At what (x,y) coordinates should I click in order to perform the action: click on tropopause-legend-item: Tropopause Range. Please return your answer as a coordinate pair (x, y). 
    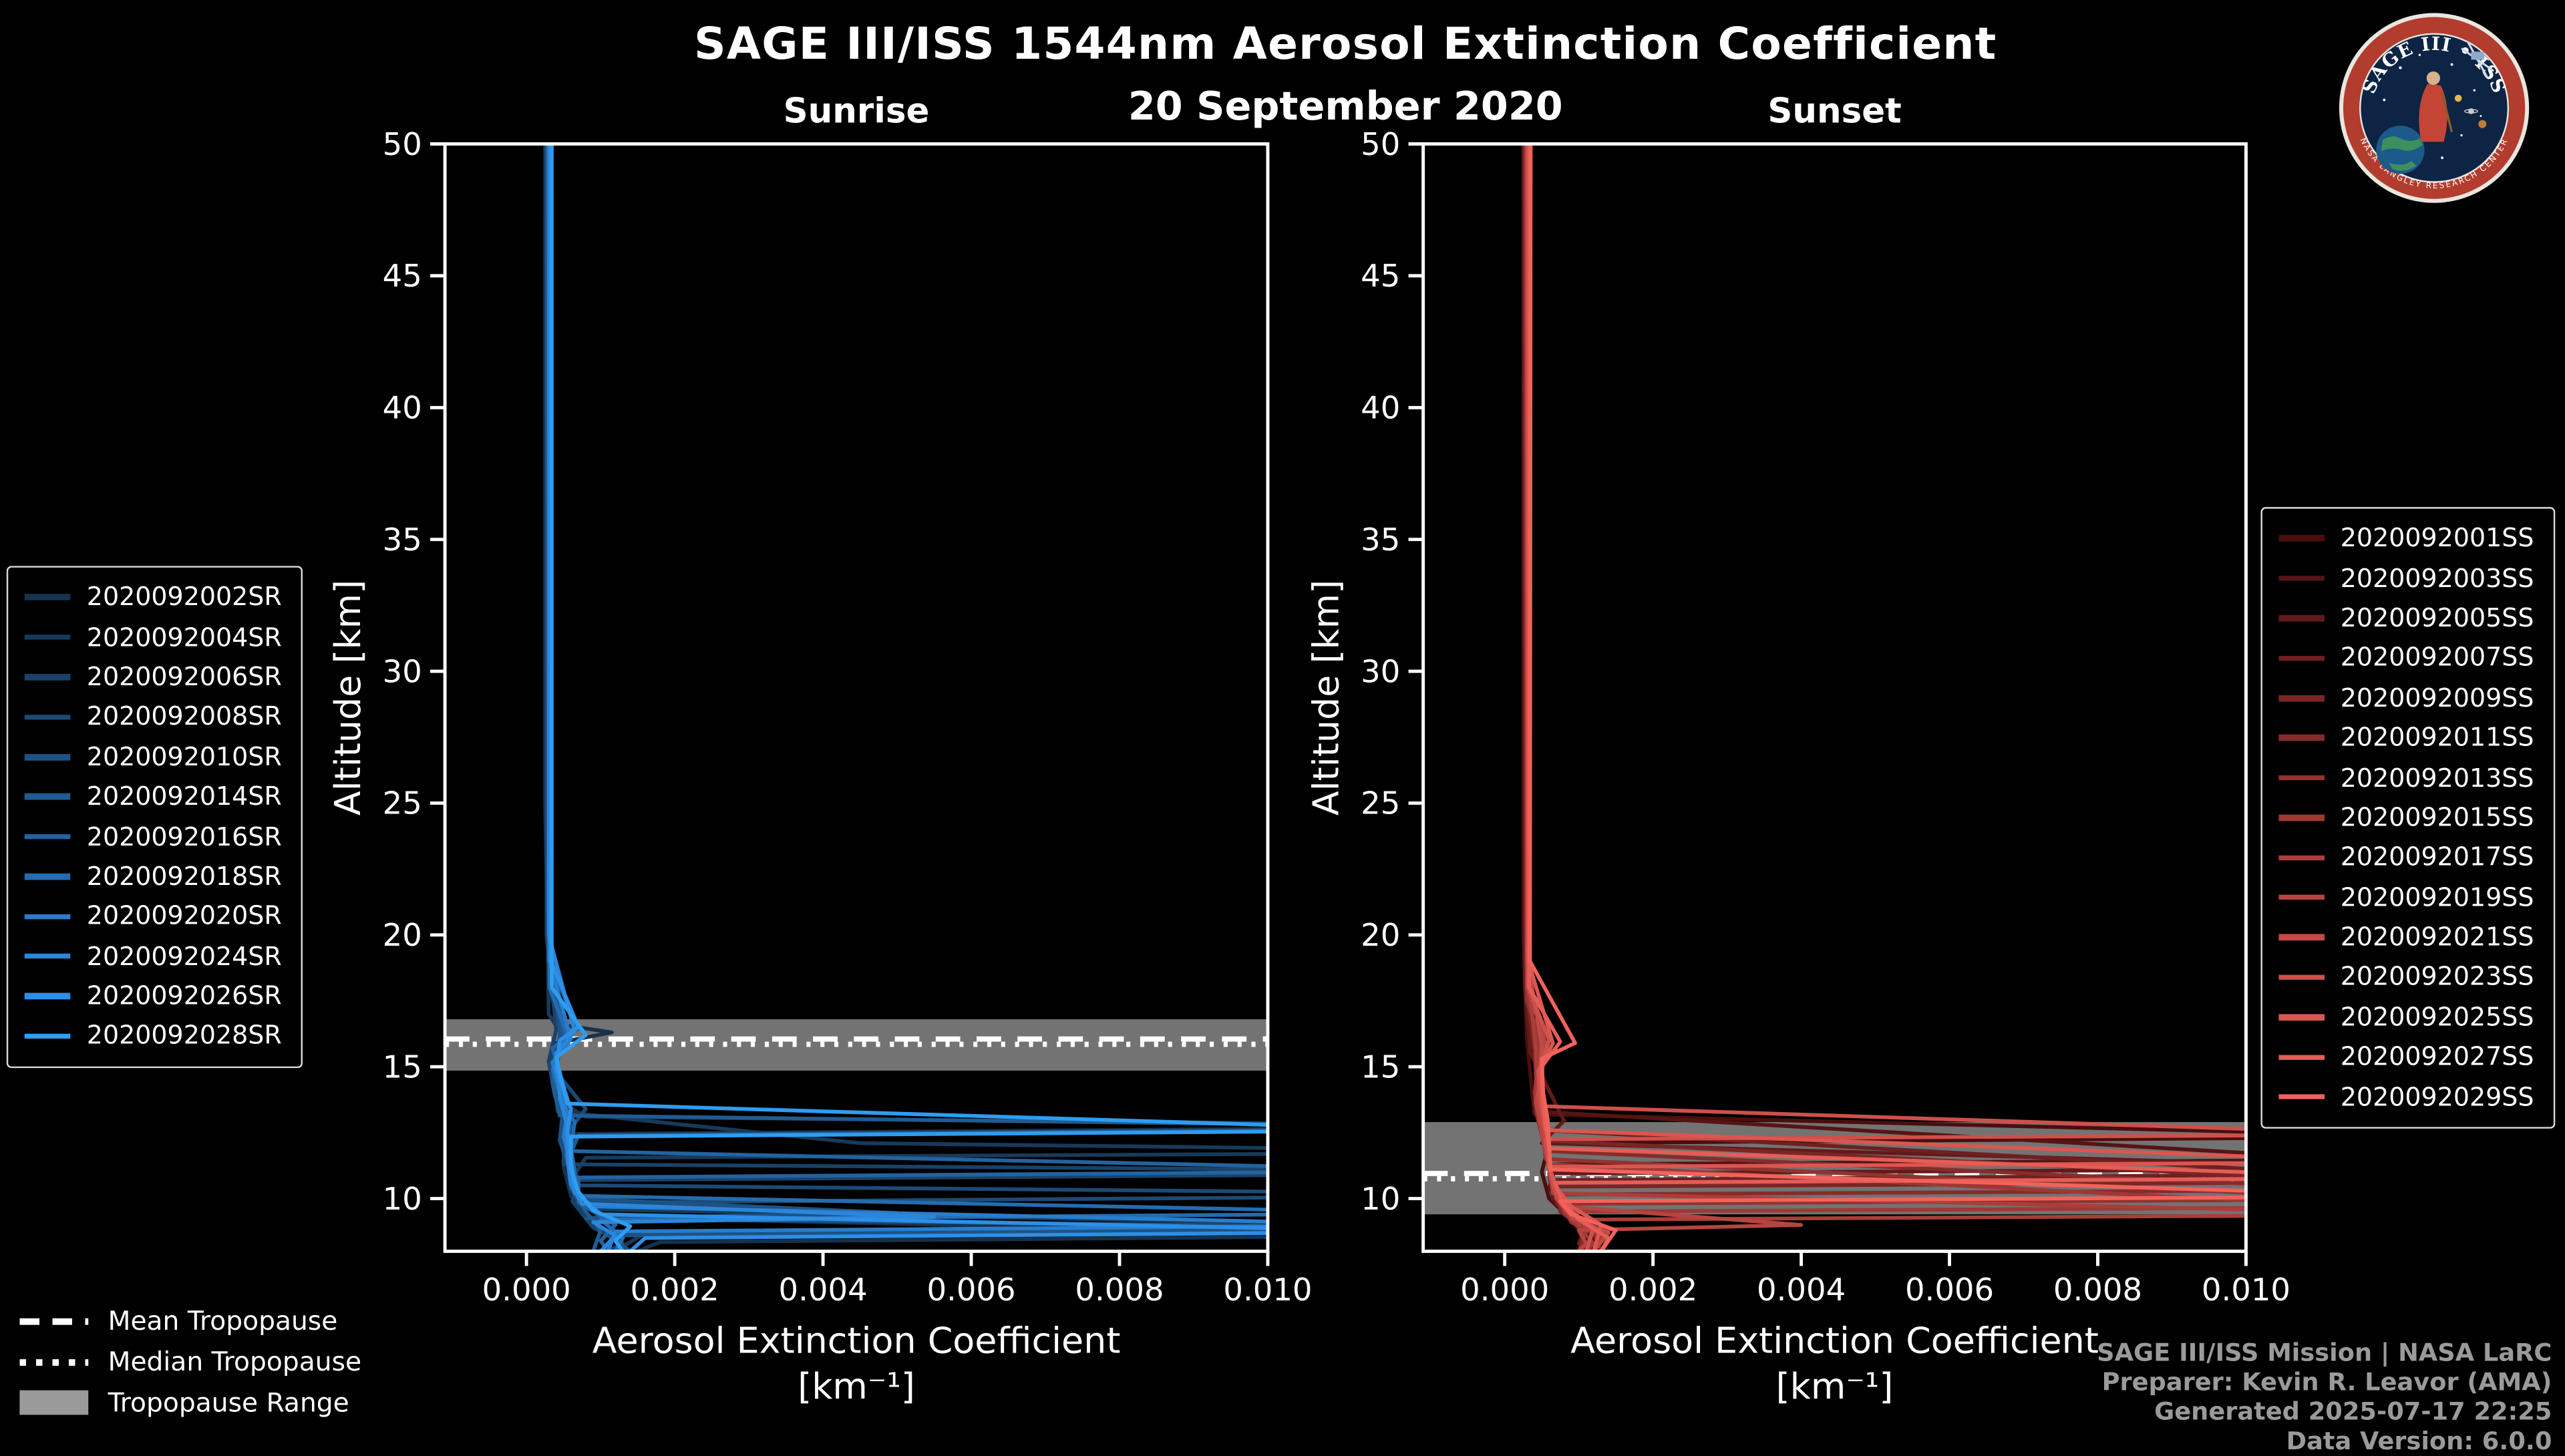
    Looking at the image, I should click on (190, 1403).